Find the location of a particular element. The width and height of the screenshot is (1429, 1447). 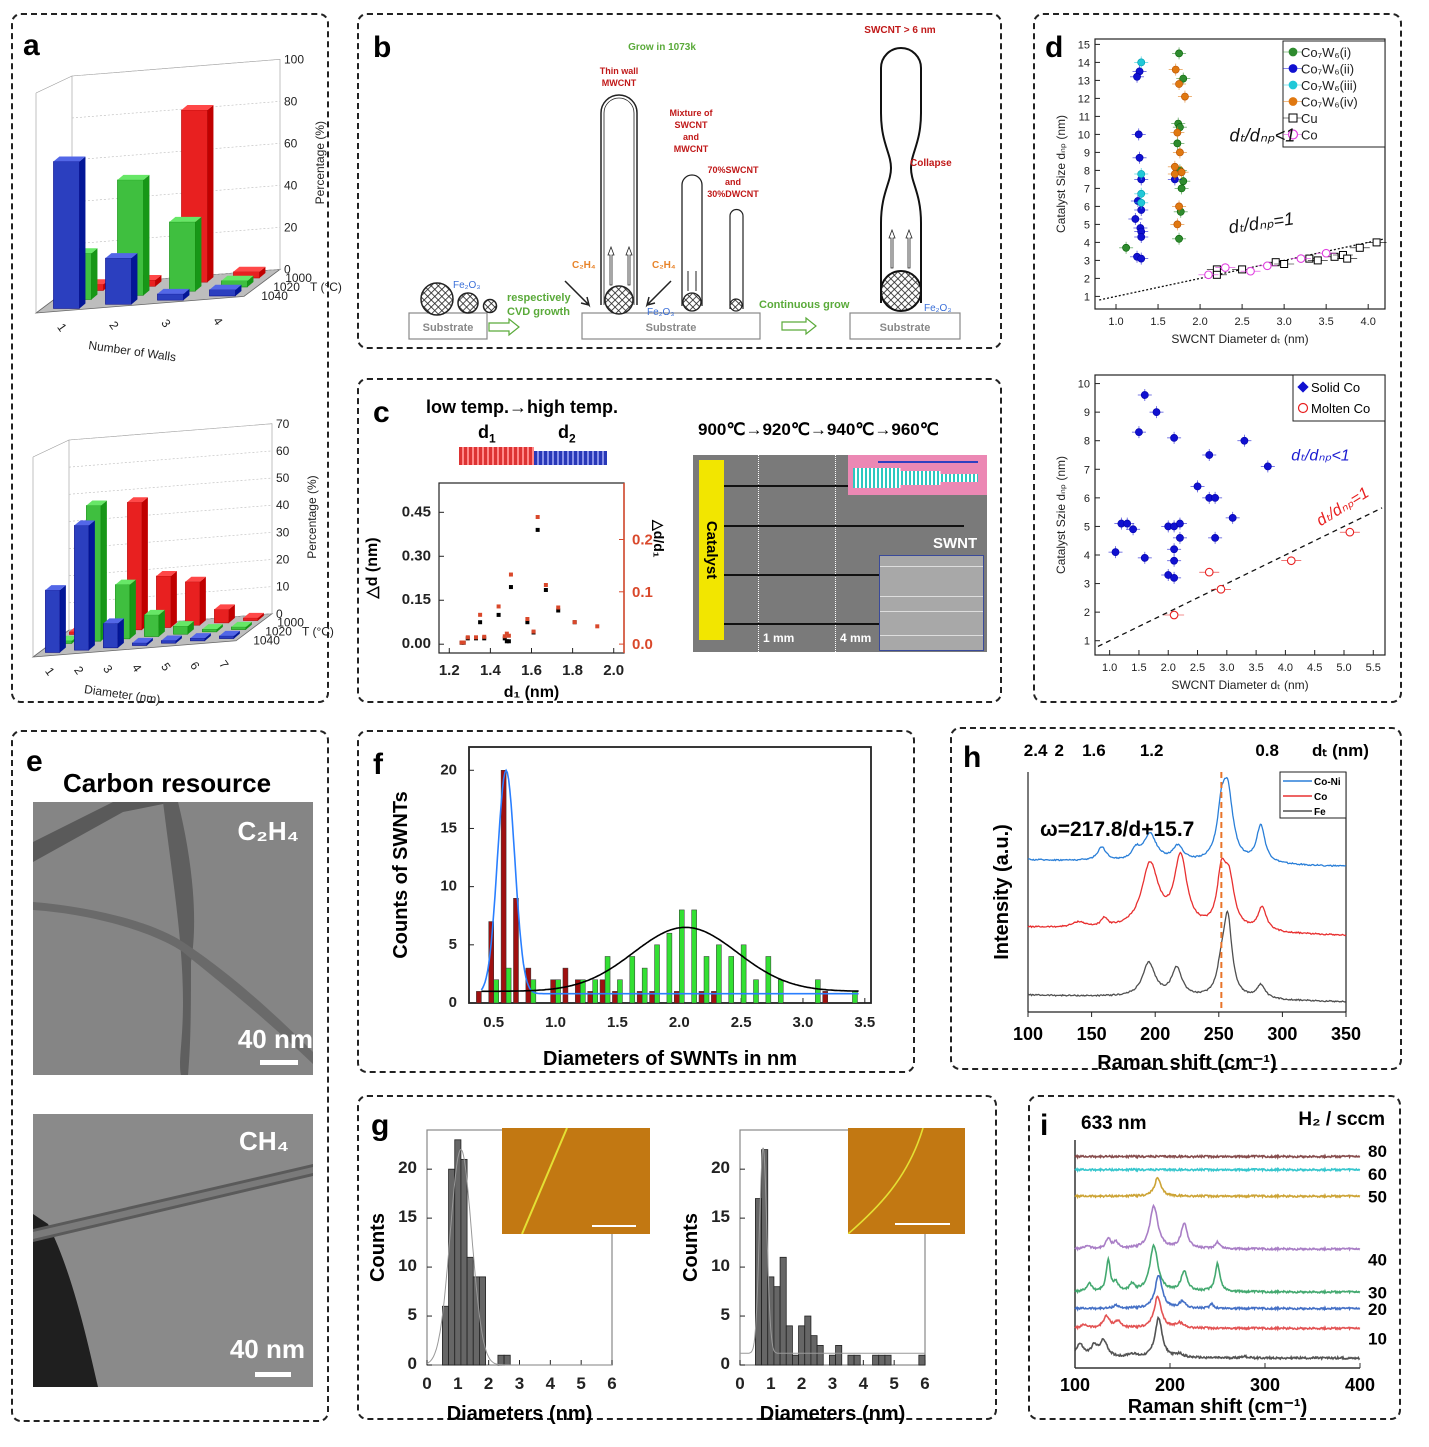

chart-title: 633 nm is located at coordinates (1113, 1123).